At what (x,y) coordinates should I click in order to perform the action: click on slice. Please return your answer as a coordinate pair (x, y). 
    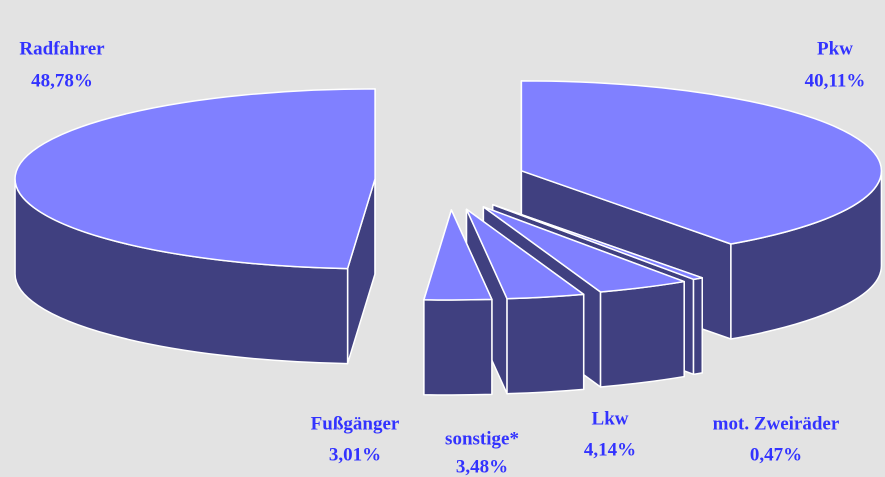
    Looking at the image, I should click on (458, 302).